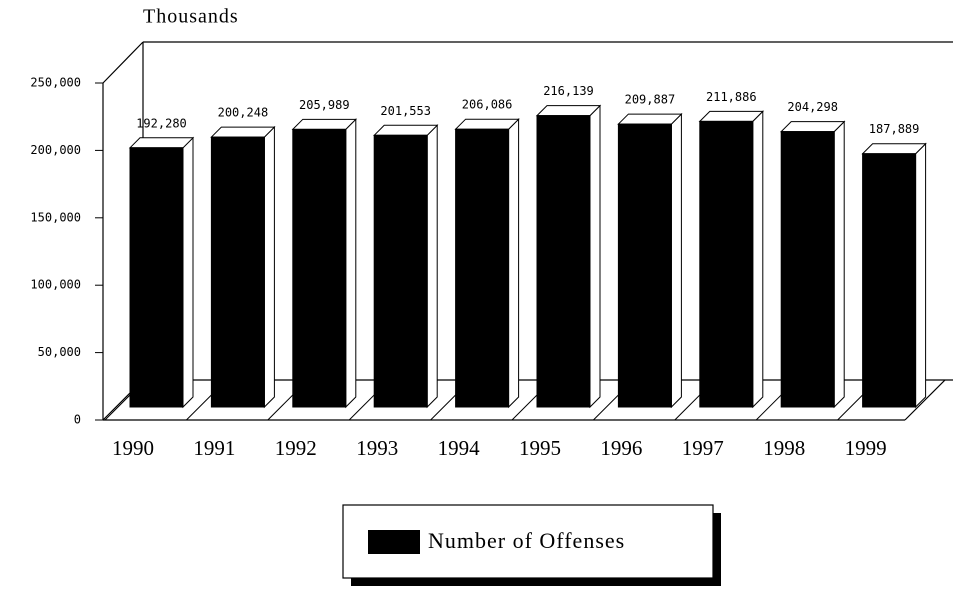 The image size is (953, 589). What do you see at coordinates (296, 448) in the screenshot?
I see `x-tick-label: 1992` at bounding box center [296, 448].